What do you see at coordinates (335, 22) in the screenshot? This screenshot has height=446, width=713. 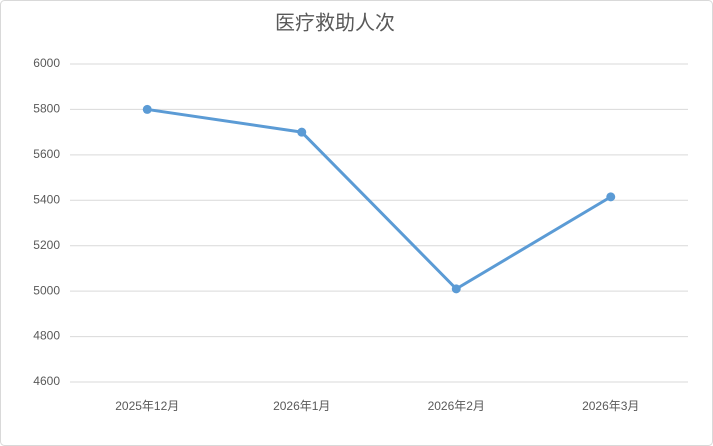 I see `chart-title: 医疗救助人次` at bounding box center [335, 22].